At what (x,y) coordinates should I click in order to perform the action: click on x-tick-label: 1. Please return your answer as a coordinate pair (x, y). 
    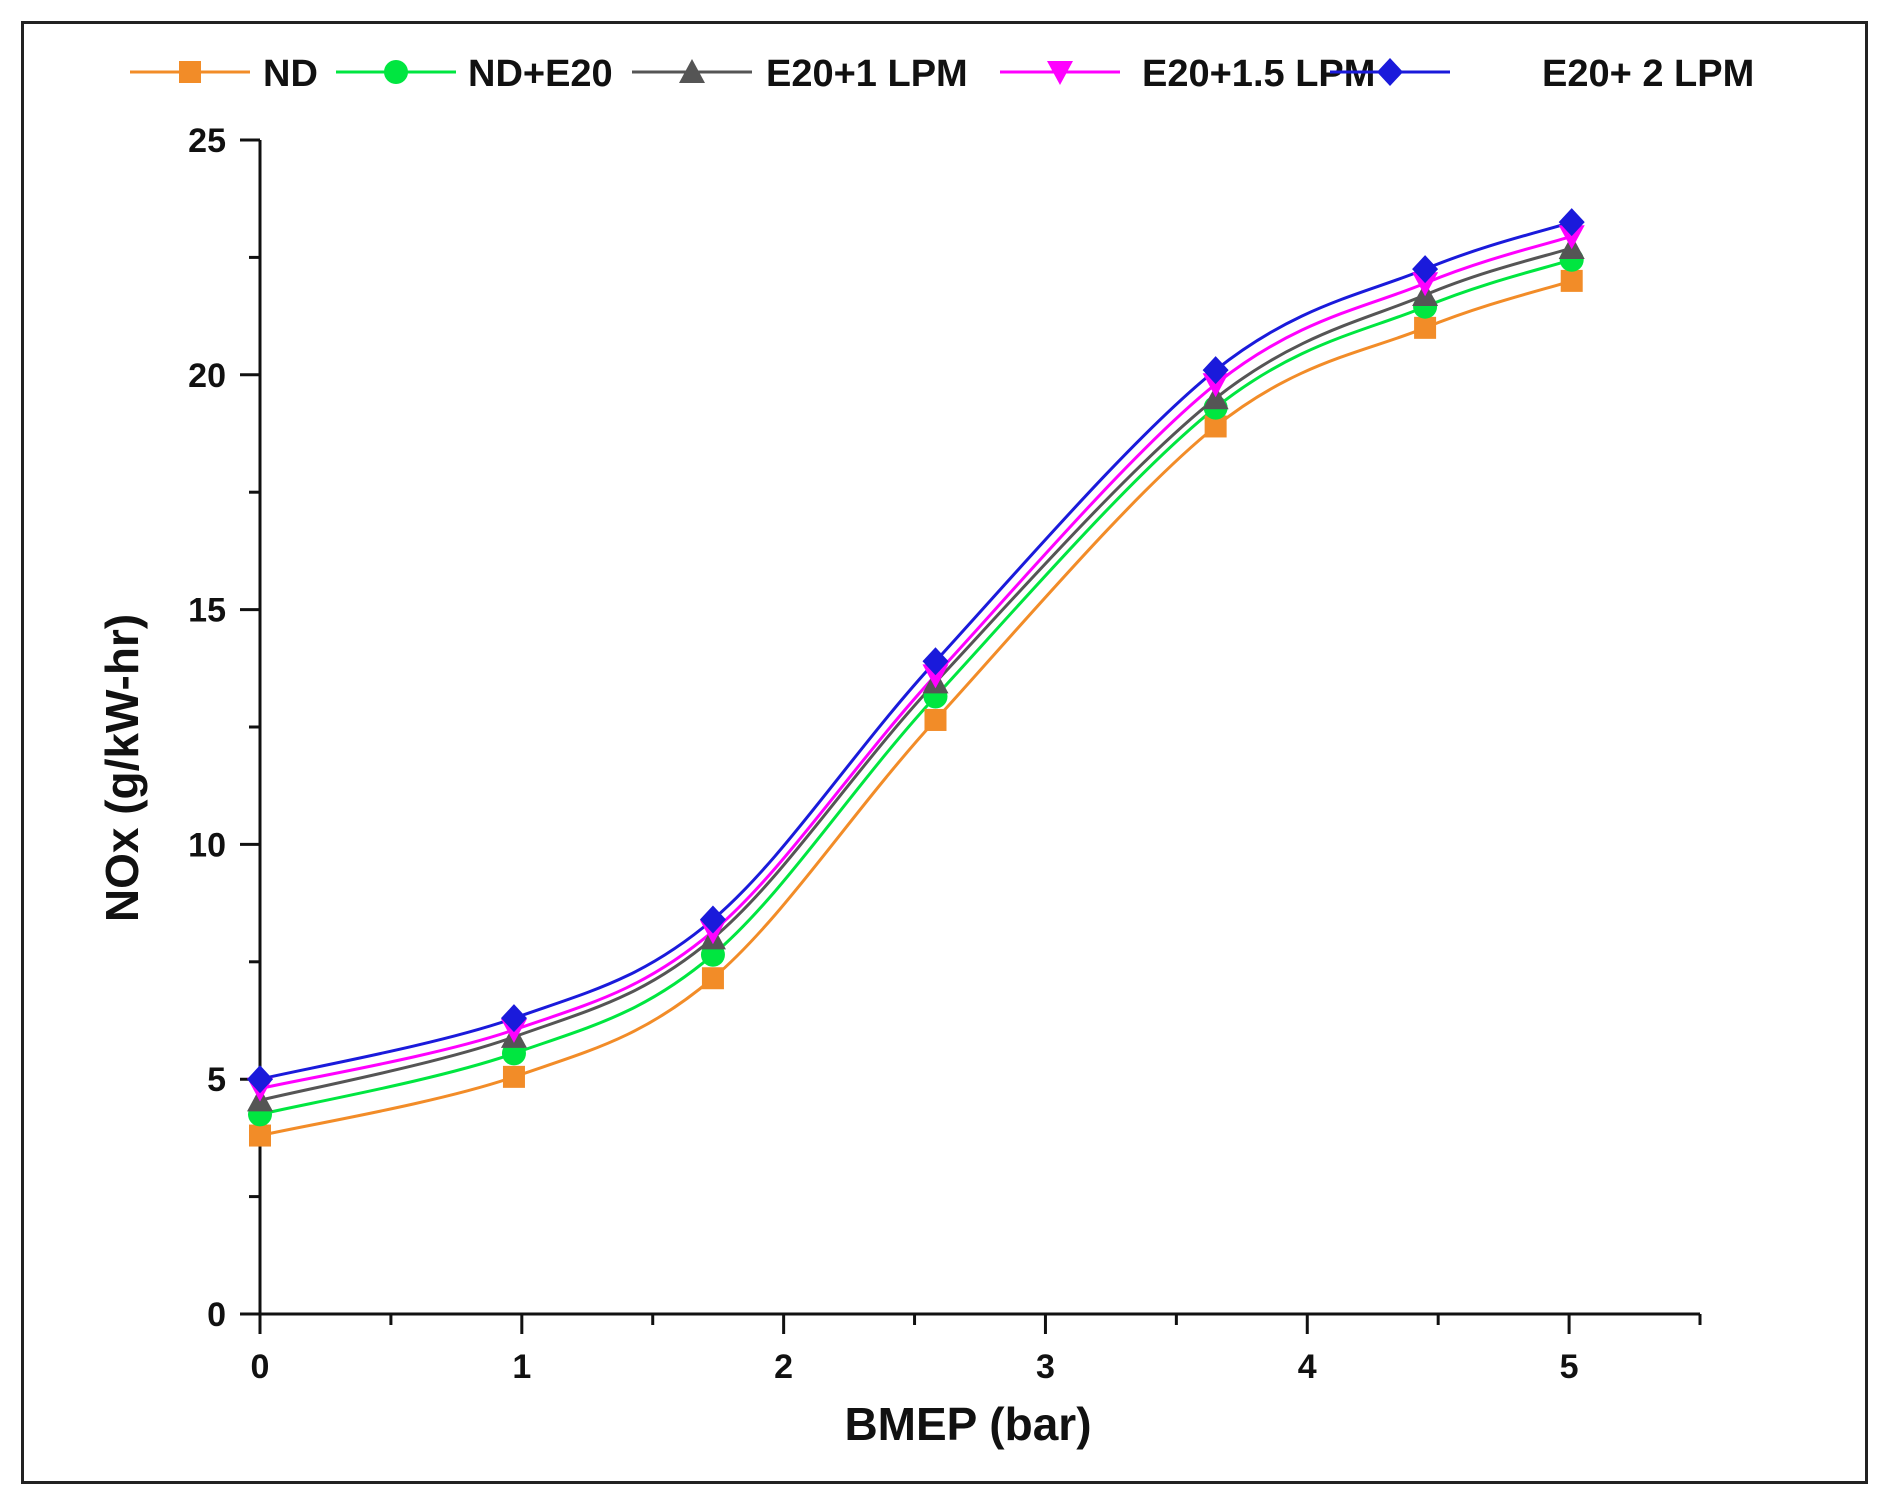
    Looking at the image, I should click on (521, 1367).